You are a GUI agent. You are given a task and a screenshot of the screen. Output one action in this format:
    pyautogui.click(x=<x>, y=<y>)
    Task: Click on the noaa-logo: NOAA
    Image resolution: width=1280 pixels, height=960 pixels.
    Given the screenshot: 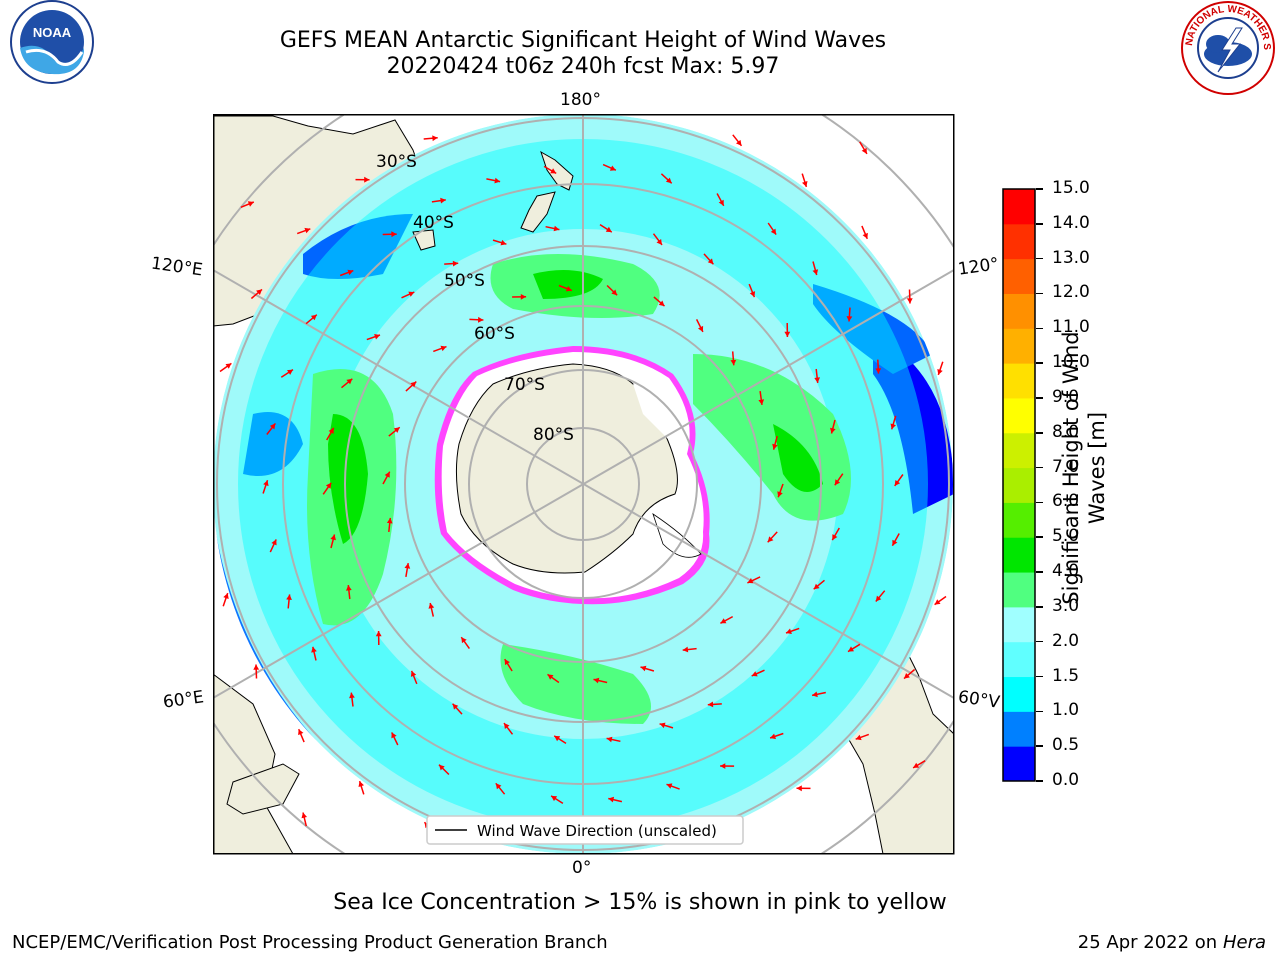 What is the action you would take?
    pyautogui.click(x=52, y=42)
    